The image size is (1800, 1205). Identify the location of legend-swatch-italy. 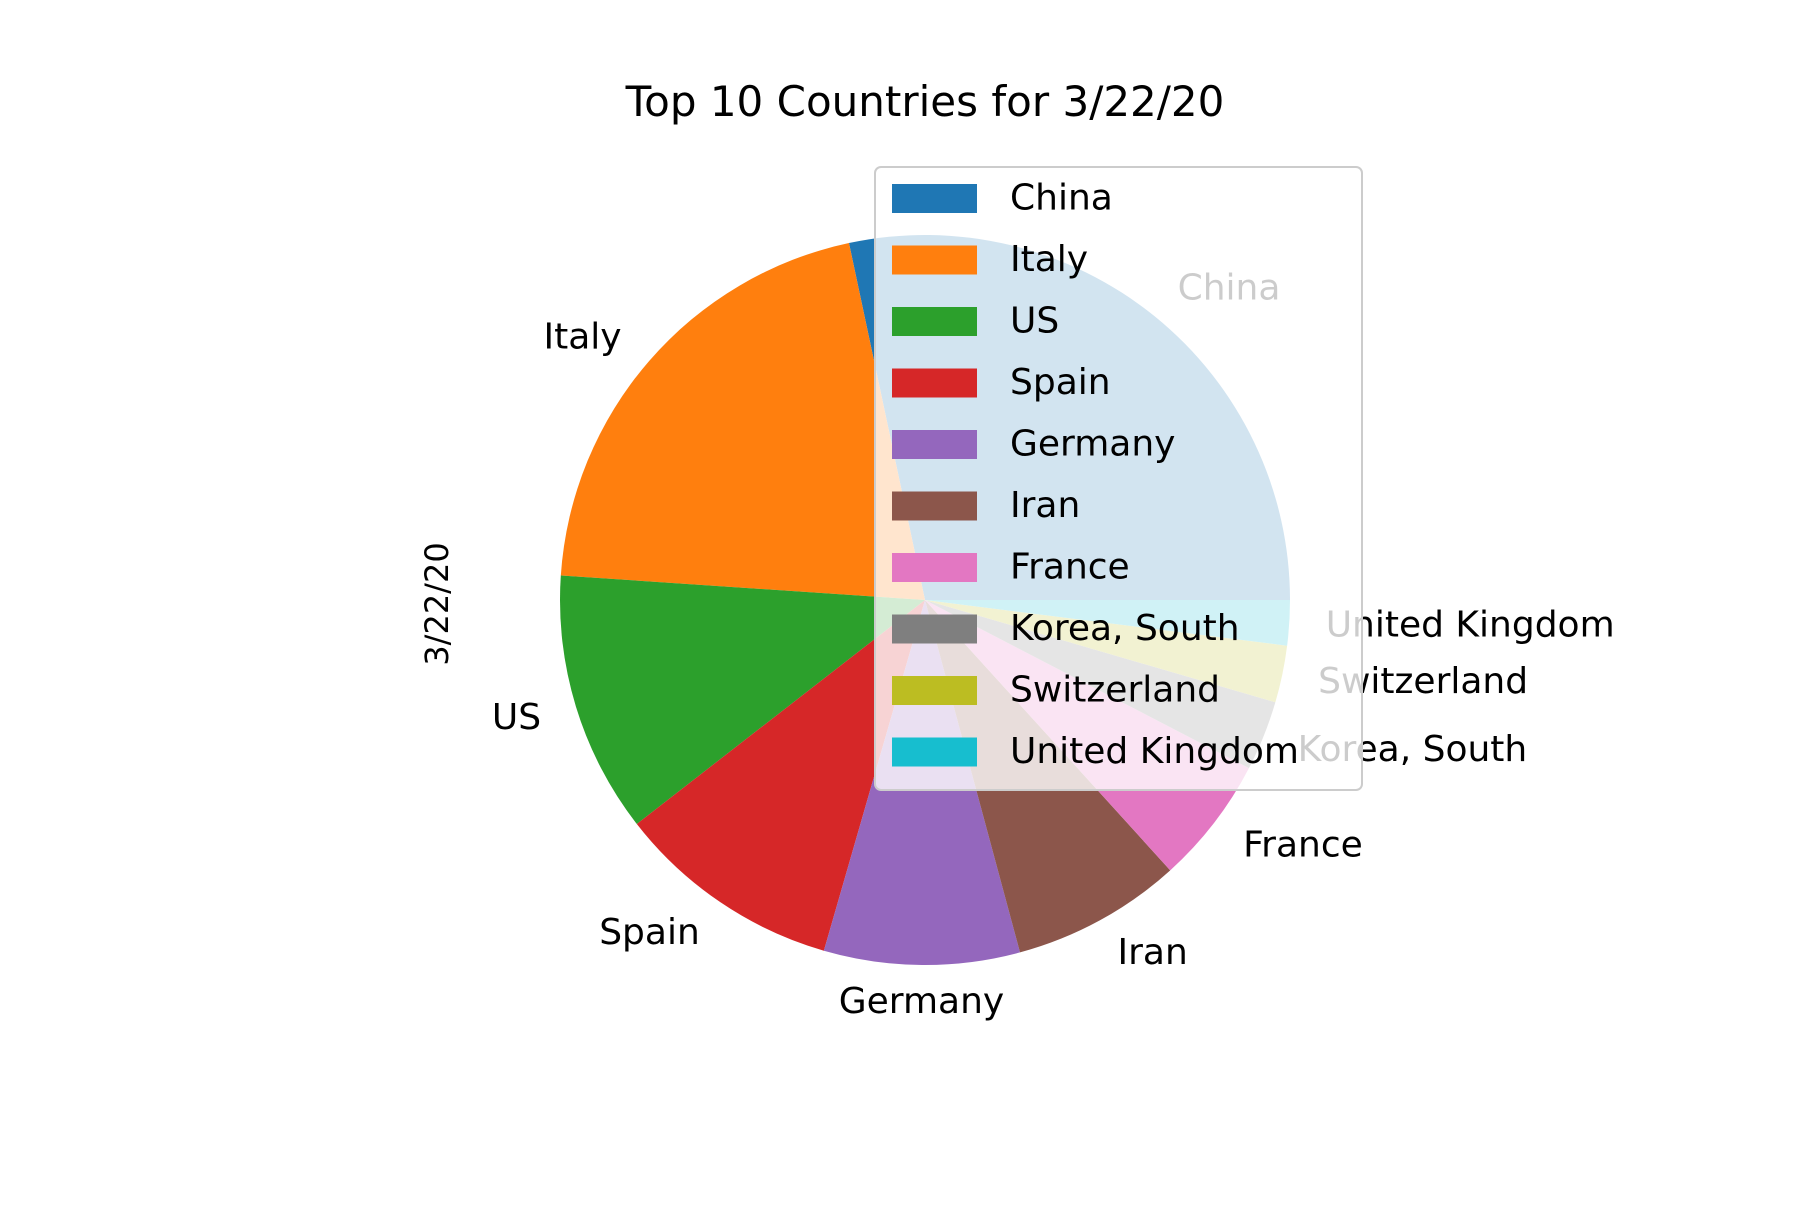
(934, 260).